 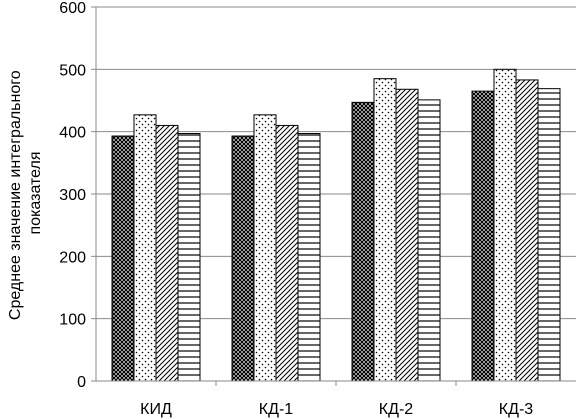 What do you see at coordinates (15, 195) in the screenshot?
I see `y-axis-title-line-1: Среднее значение интегрального` at bounding box center [15, 195].